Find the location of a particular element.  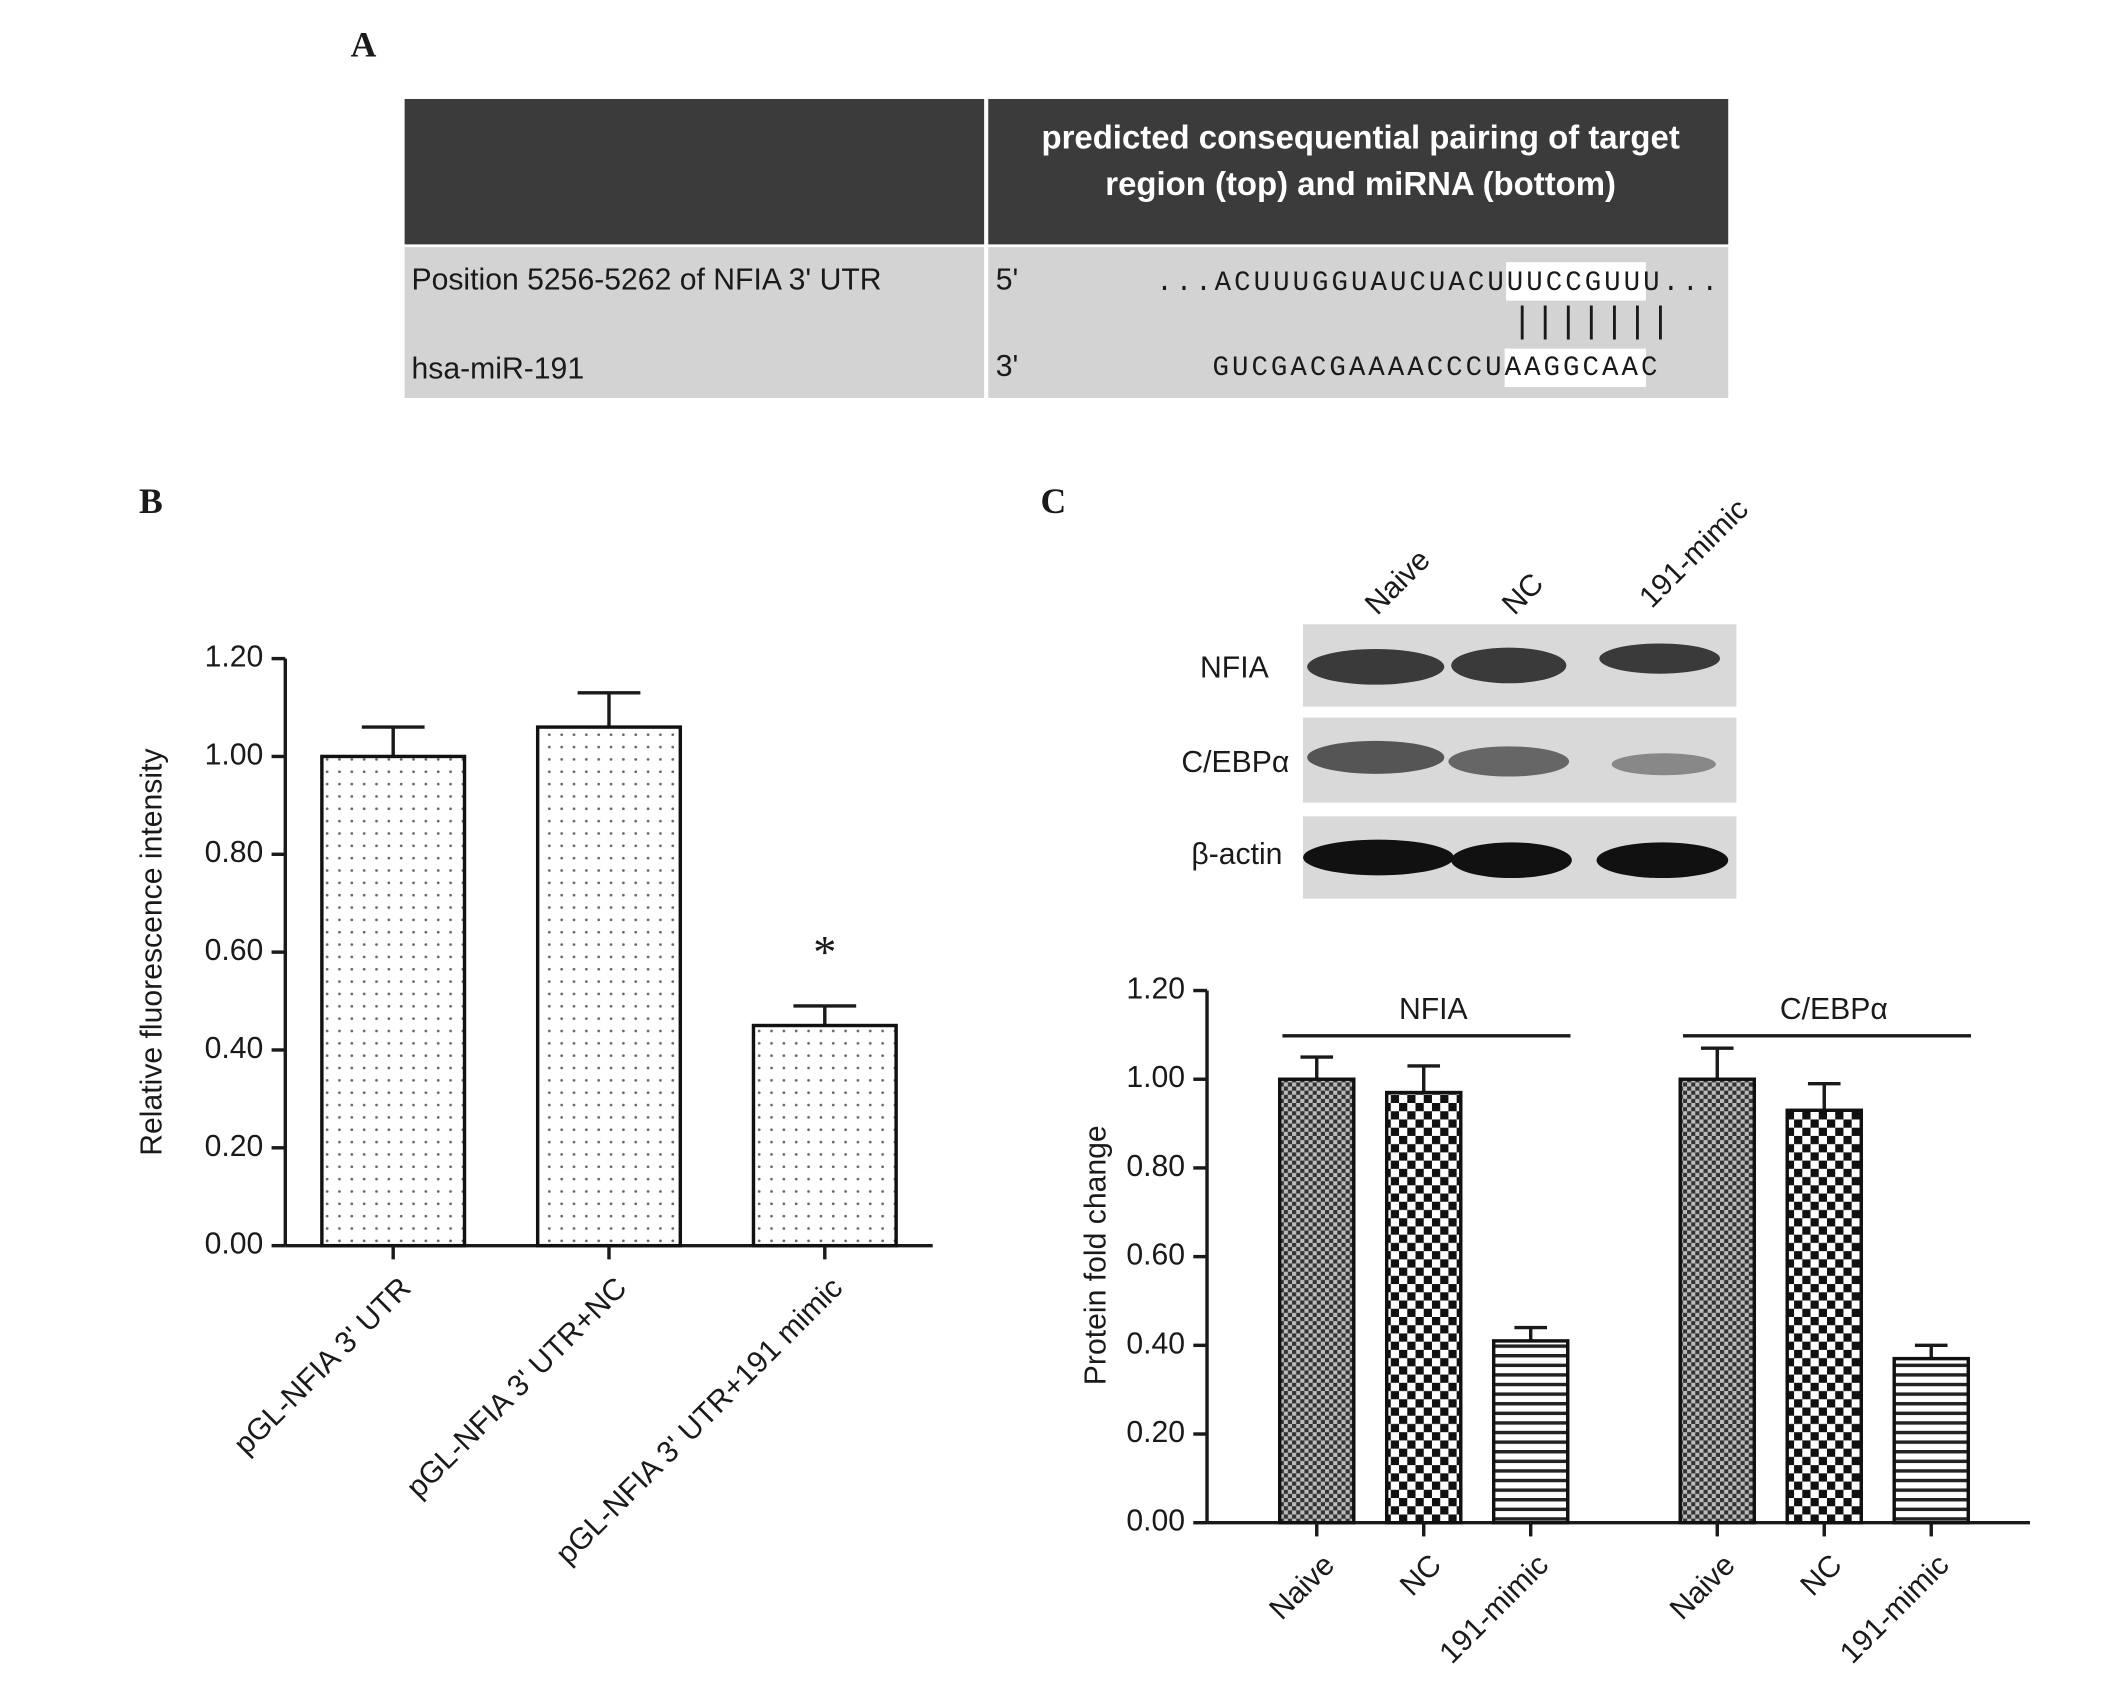

blot-row-label: NFIA is located at coordinates (1235, 668).